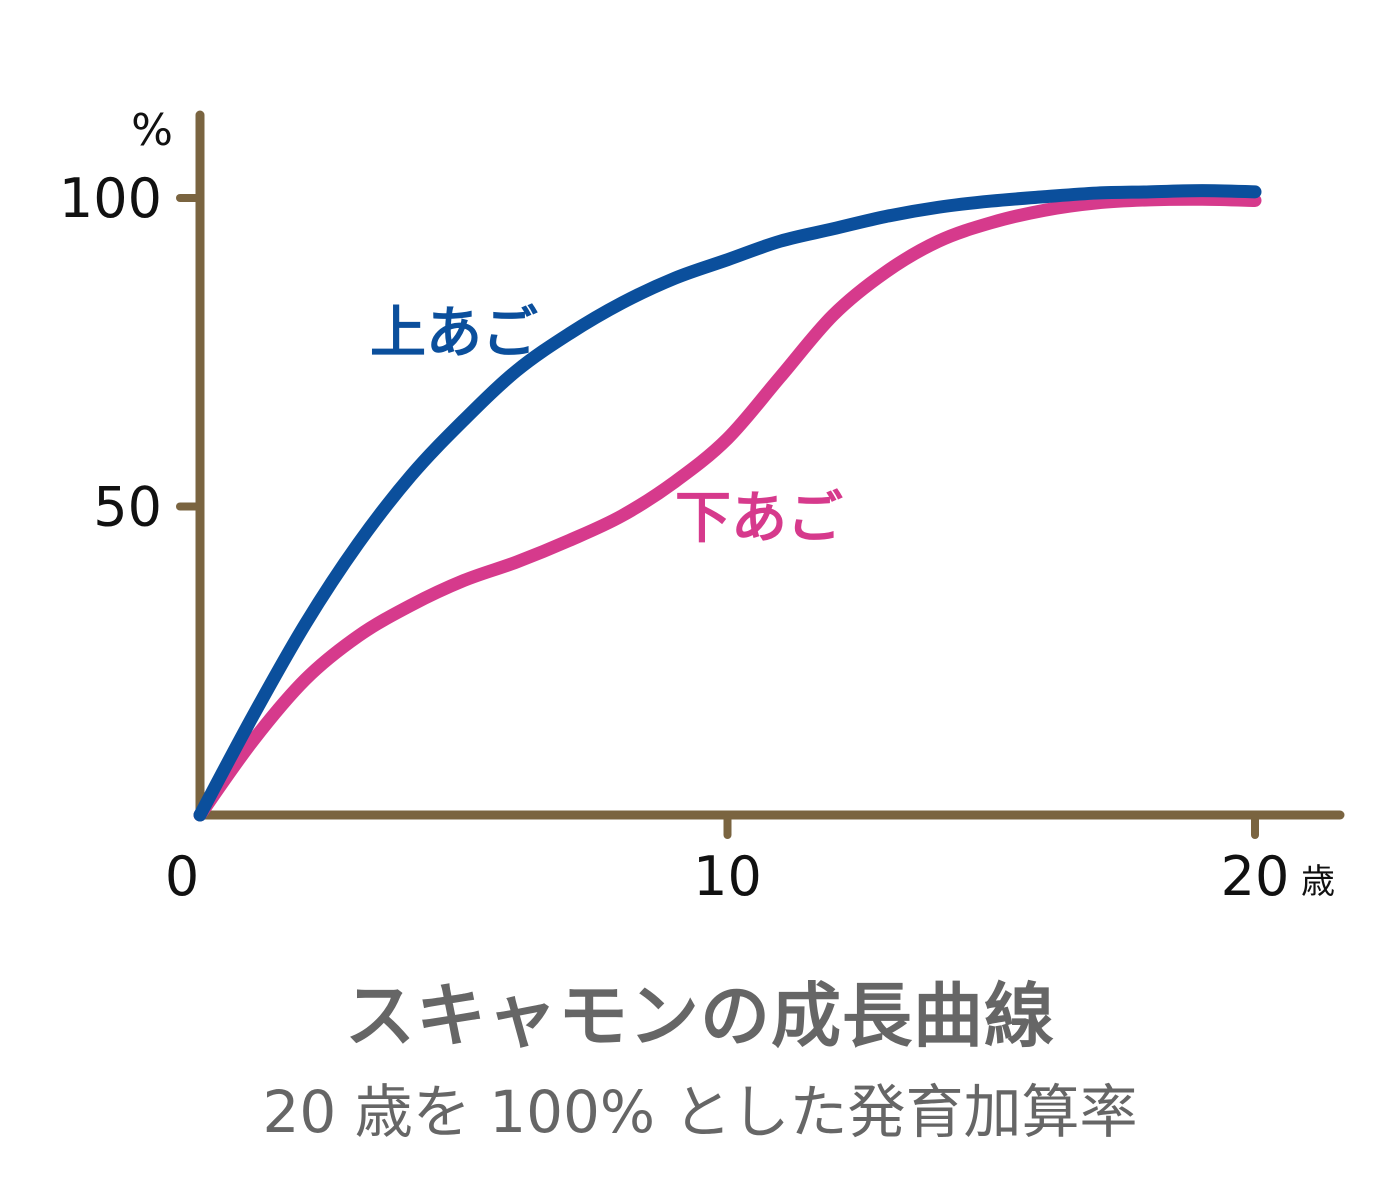 Image resolution: width=1400 pixels, height=1200 pixels. I want to click on chart-title: スキャモンの成長曲線, so click(700, 1016).